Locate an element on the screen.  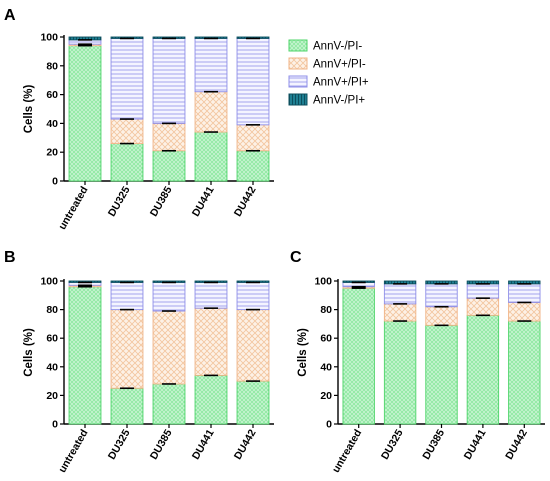
panel-letter-a: A is located at coordinates (10, 15).